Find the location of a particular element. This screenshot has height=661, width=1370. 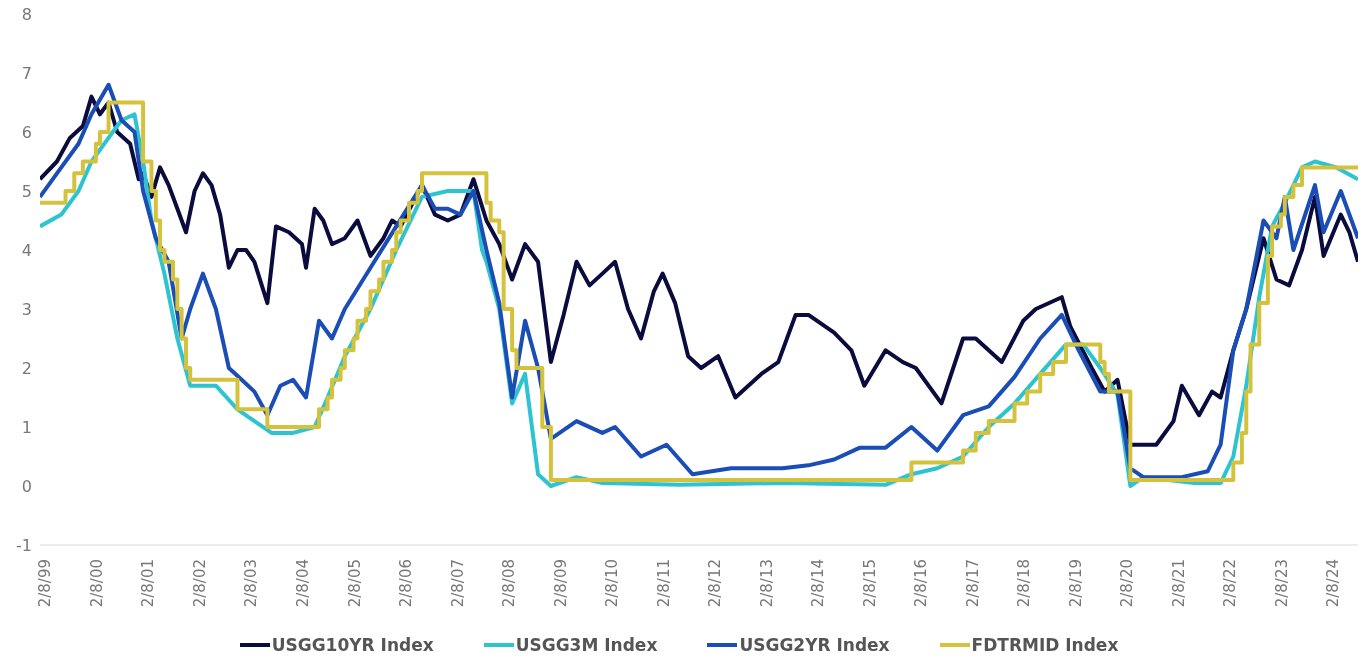

x-tick-label: 2/8/15 is located at coordinates (869, 583).